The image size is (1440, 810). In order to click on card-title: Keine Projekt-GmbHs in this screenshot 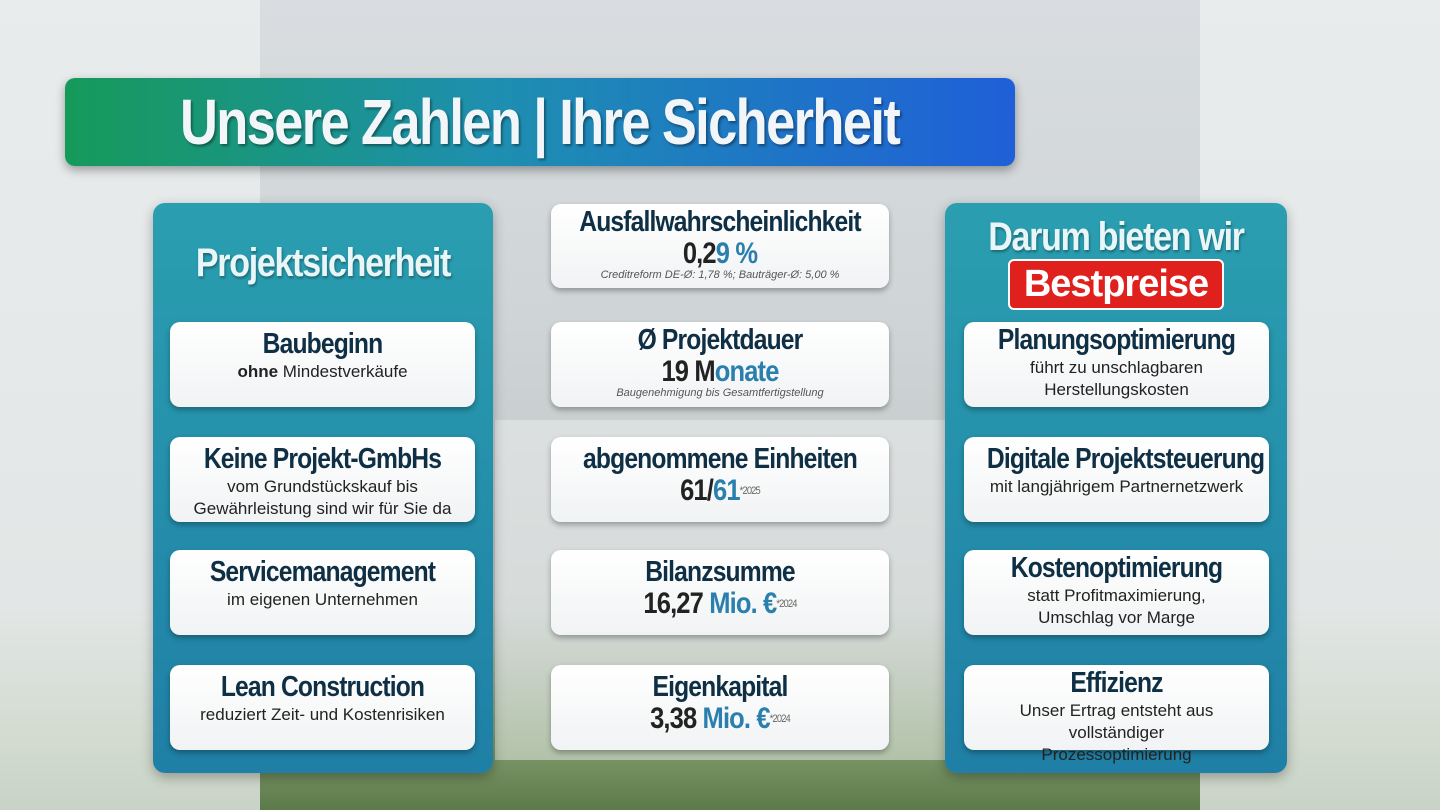, I will do `click(322, 459)`.